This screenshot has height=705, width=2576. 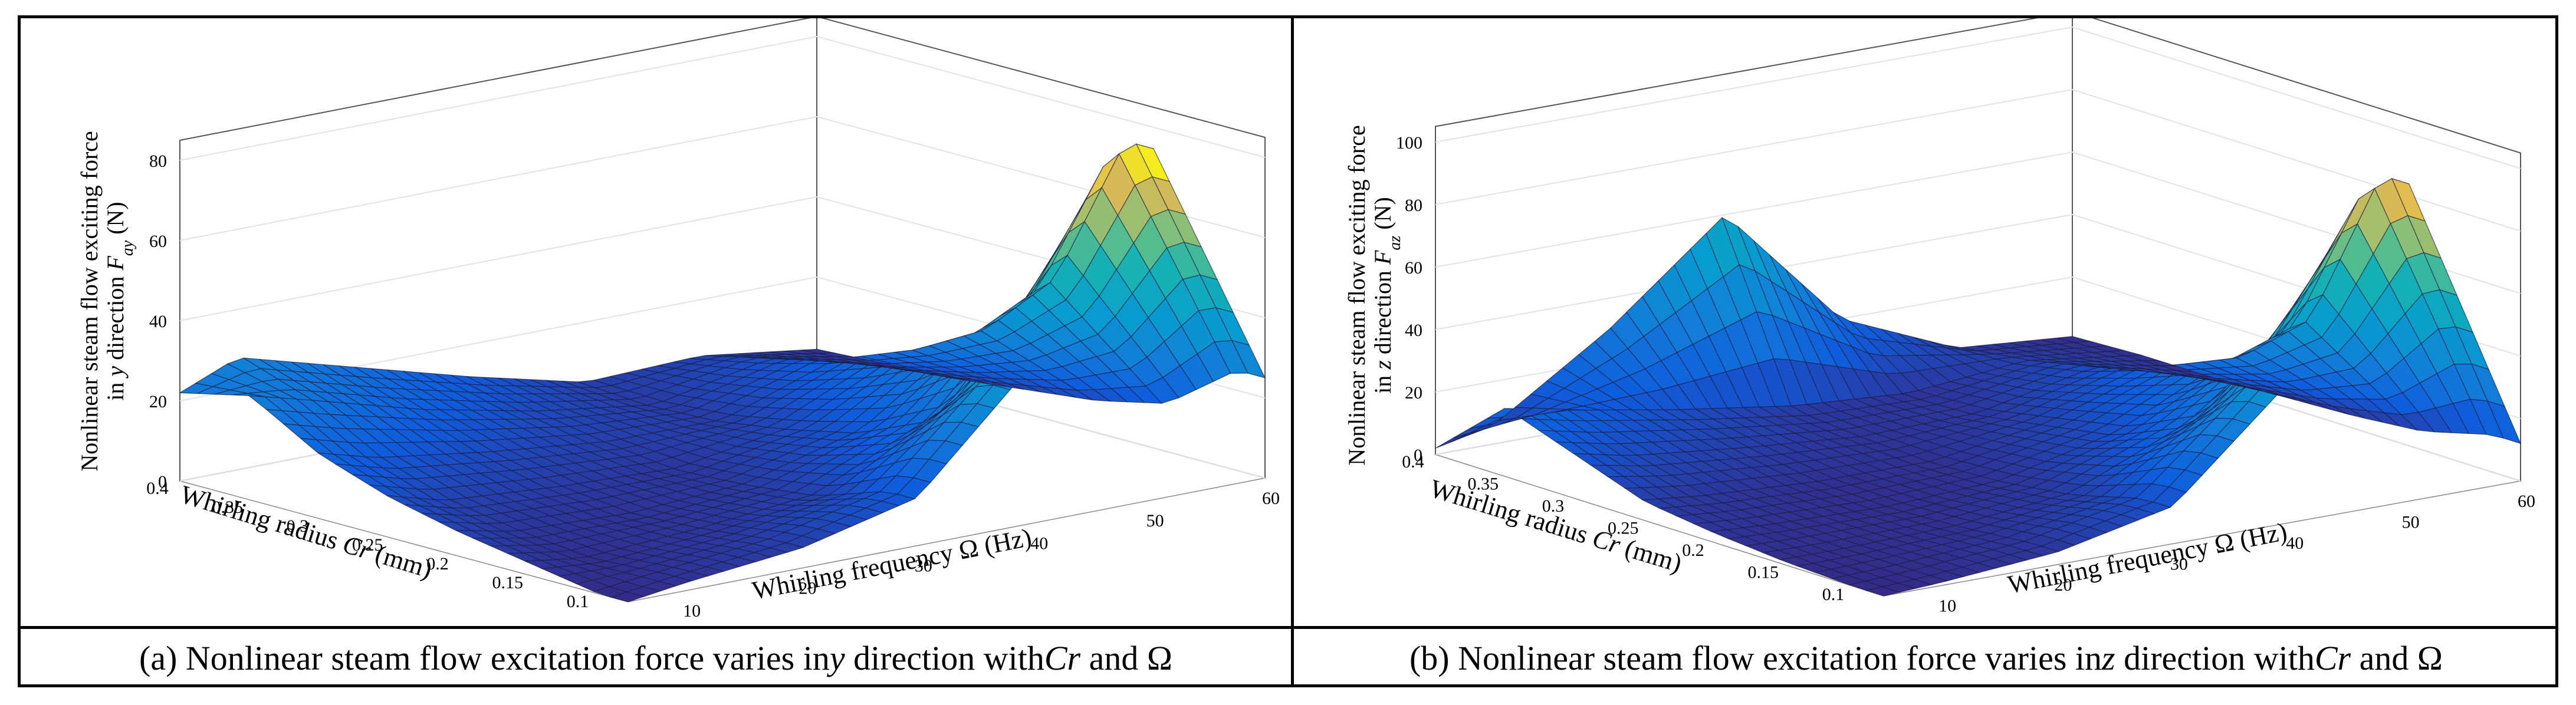 I want to click on z-tick-label: 100, so click(x=1409, y=143).